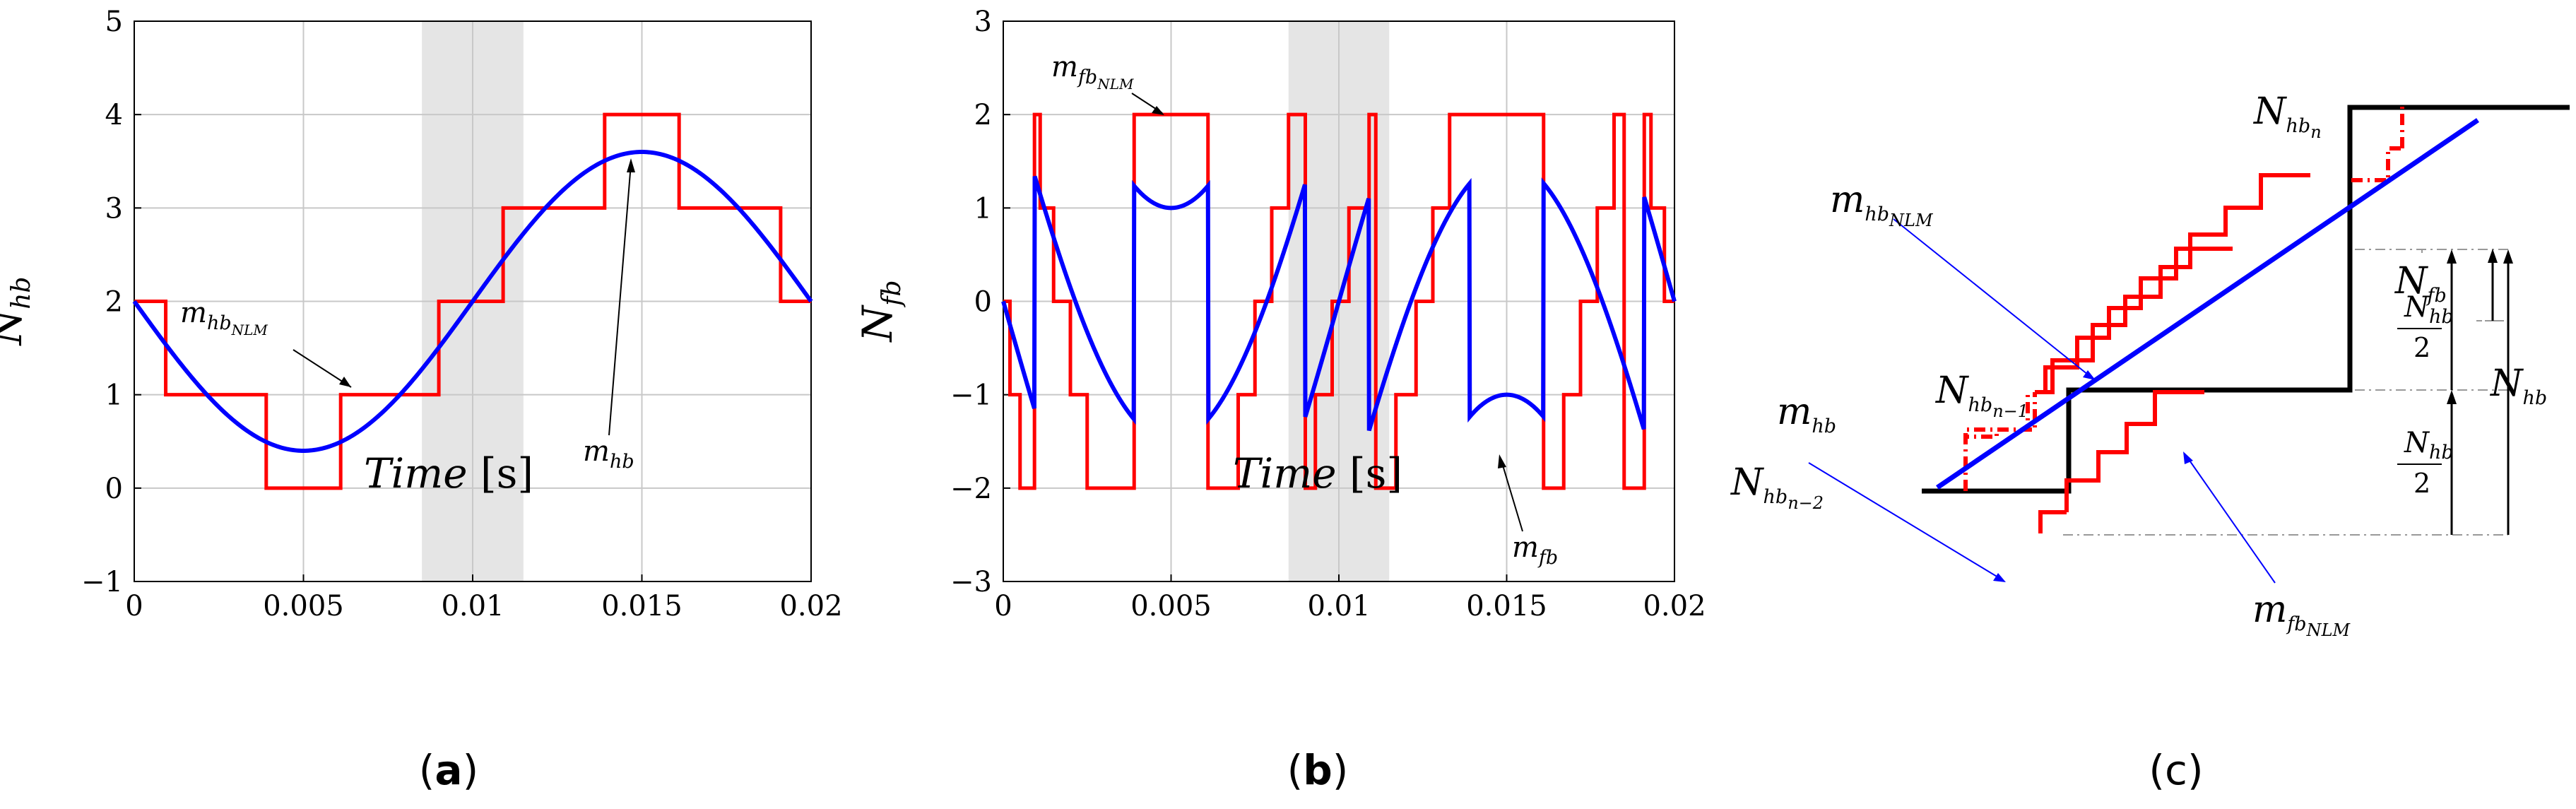 The width and height of the screenshot is (2576, 809). I want to click on annotation-mhb-nlm: mhbNLM, so click(224, 317).